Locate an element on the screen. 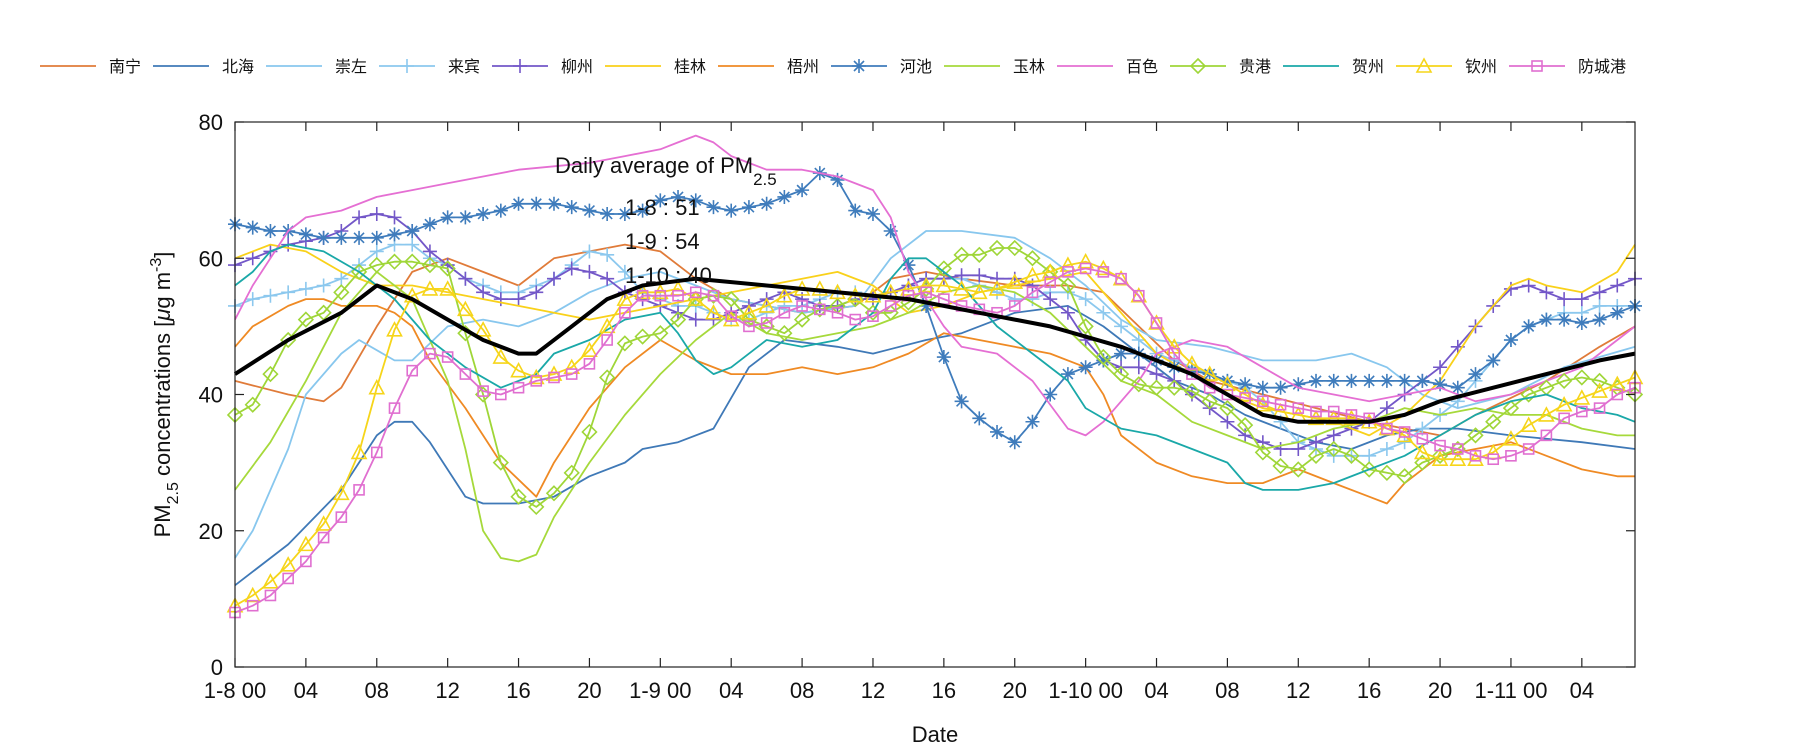  y-tick-label: 0 is located at coordinates (217, 667).